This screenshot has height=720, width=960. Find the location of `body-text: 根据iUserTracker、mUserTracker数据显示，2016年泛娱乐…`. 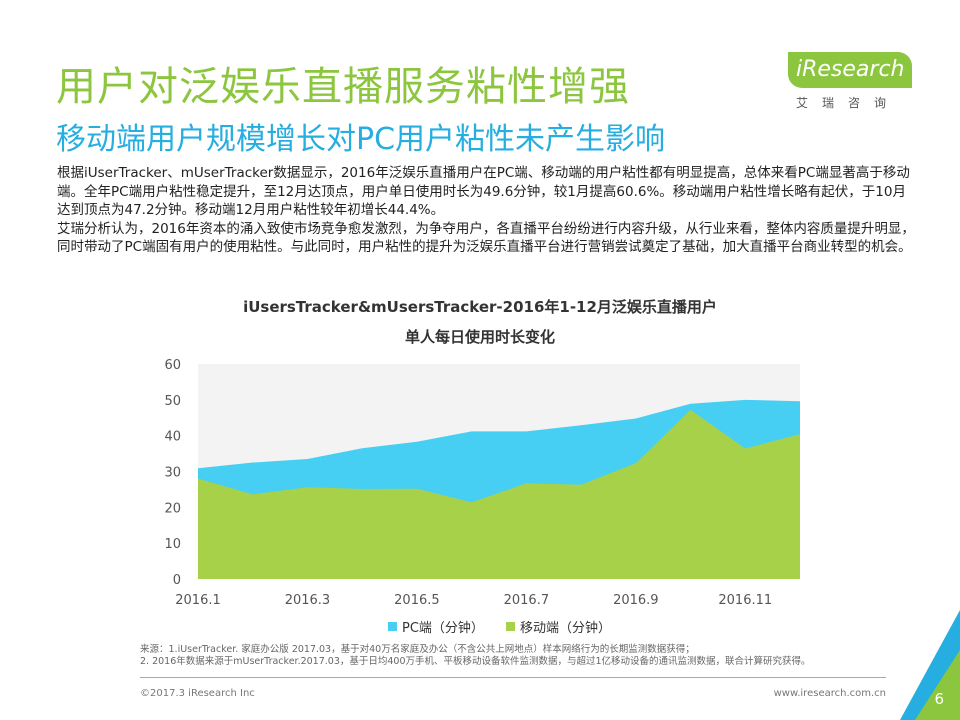

body-text: 根据iUserTracker、mUserTracker数据显示，2016年泛娱乐… is located at coordinates (487, 210).